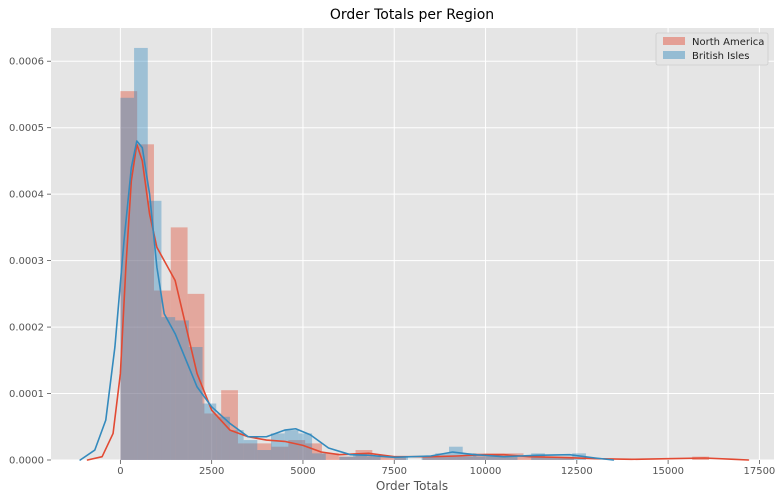 Image resolution: width=784 pixels, height=500 pixels. What do you see at coordinates (486, 471) in the screenshot?
I see `x-tick-label: 10000` at bounding box center [486, 471].